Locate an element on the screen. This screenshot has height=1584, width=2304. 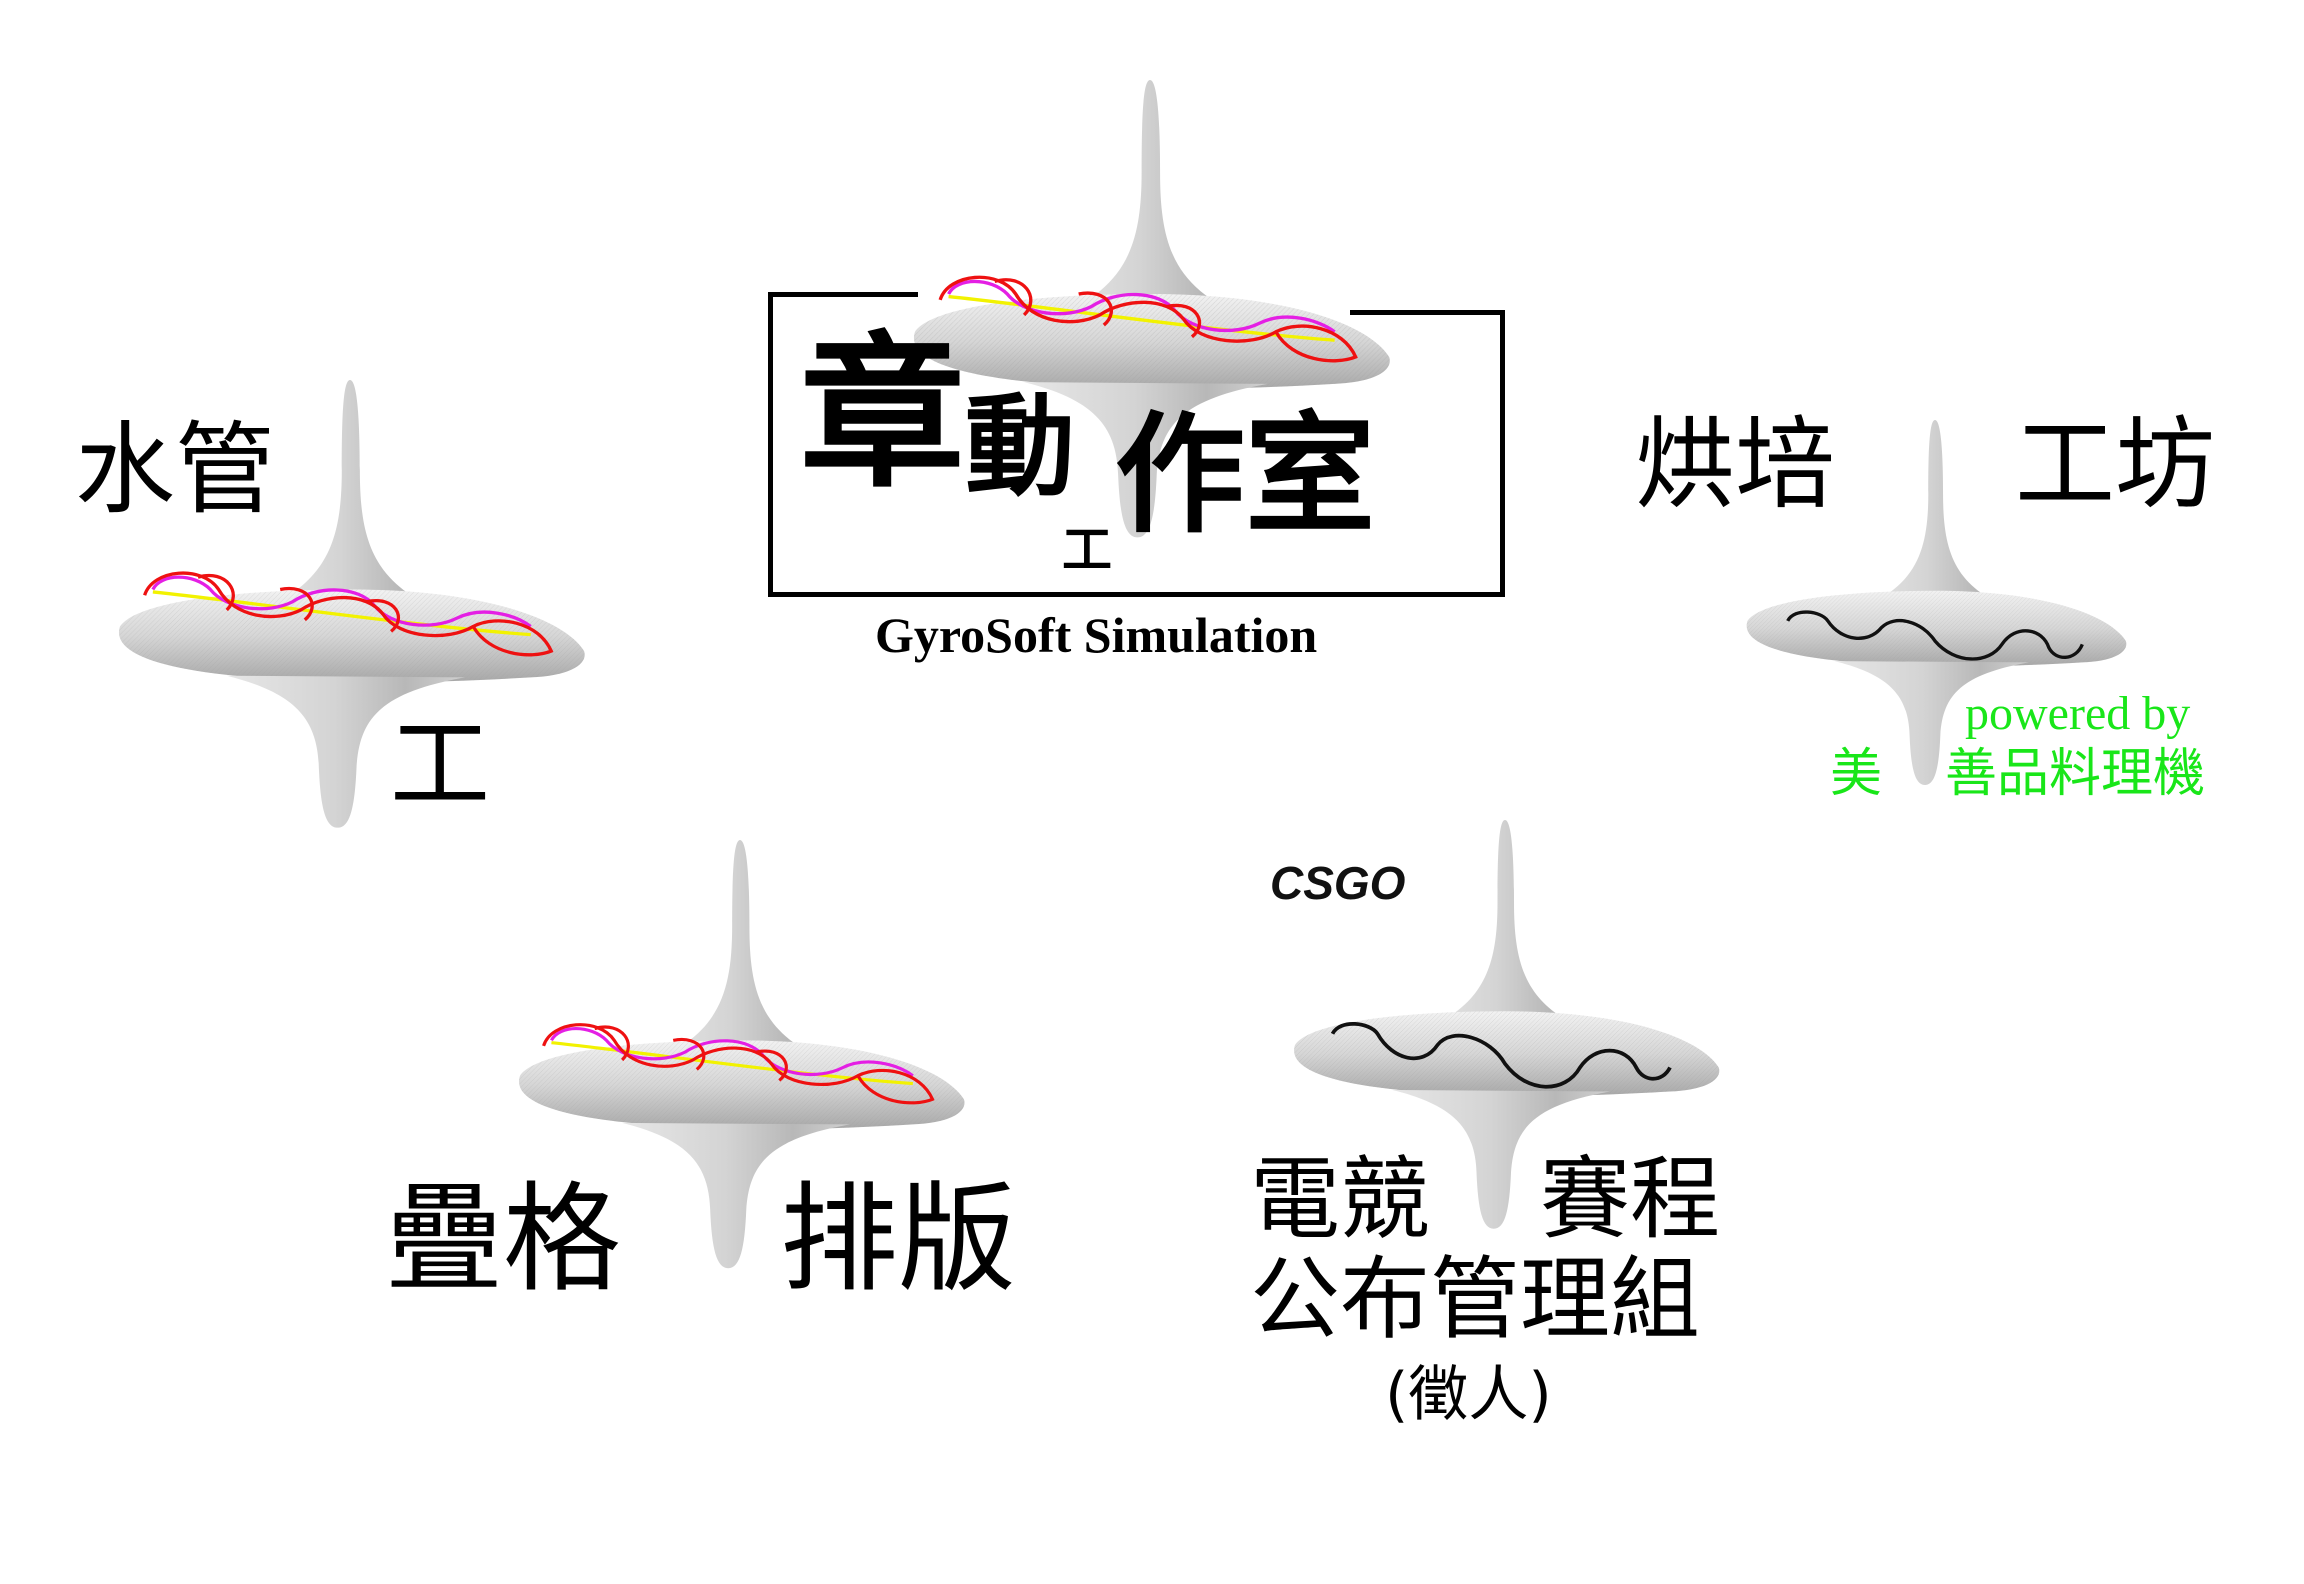
esports-title-right: 賽程 is located at coordinates (1630, 1199).